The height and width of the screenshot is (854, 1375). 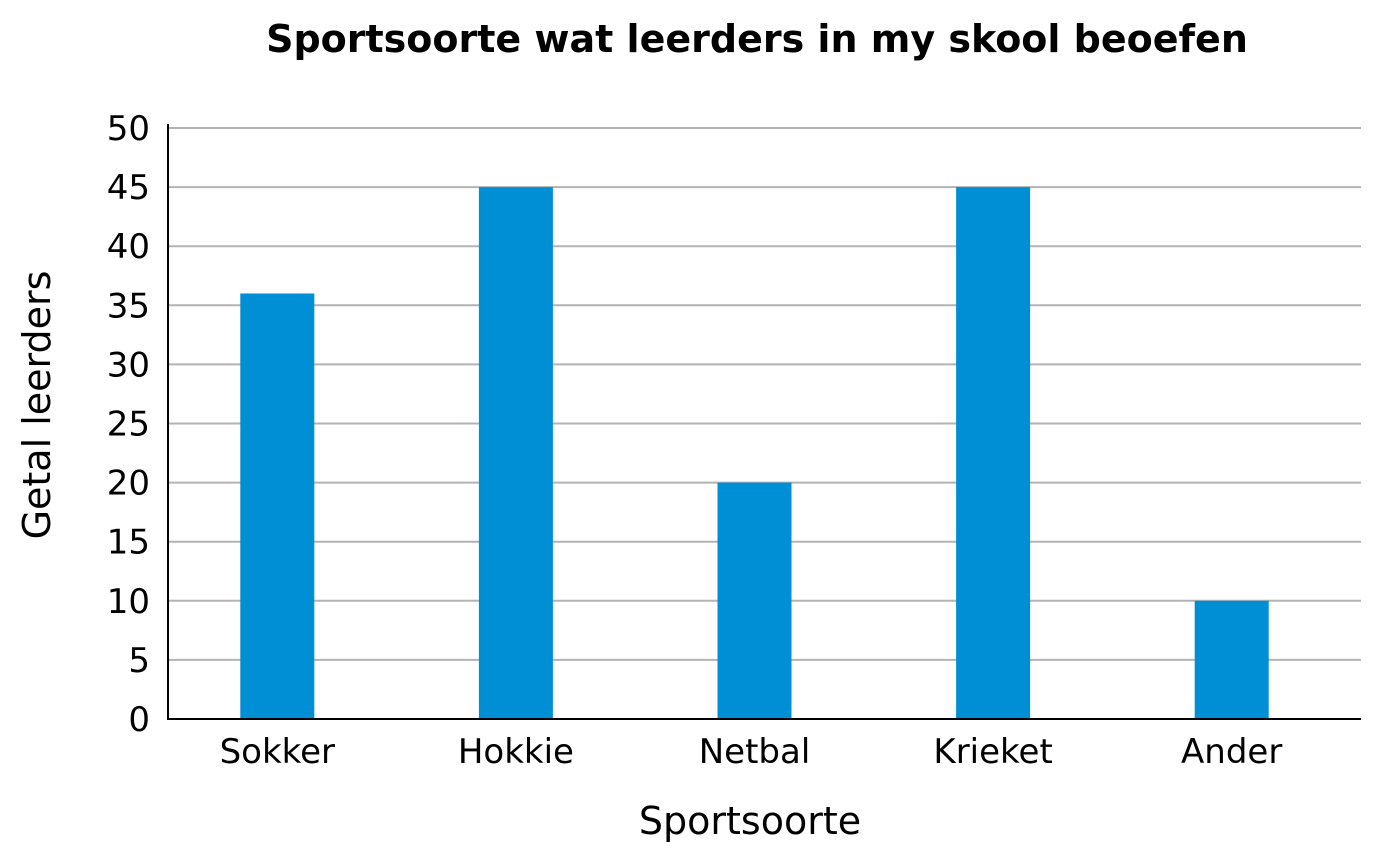 I want to click on bar-sokker, so click(x=277, y=506).